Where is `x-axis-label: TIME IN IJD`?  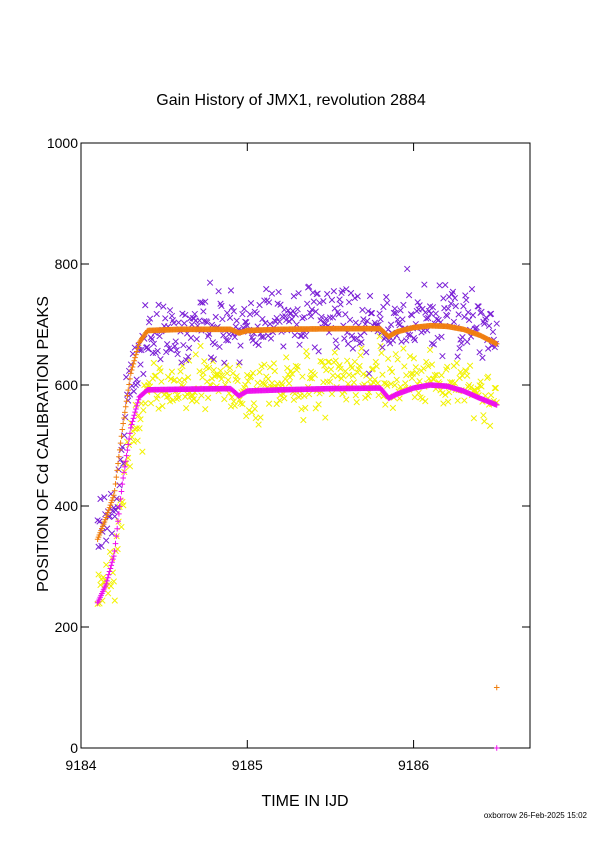 x-axis-label: TIME IN IJD is located at coordinates (304, 801).